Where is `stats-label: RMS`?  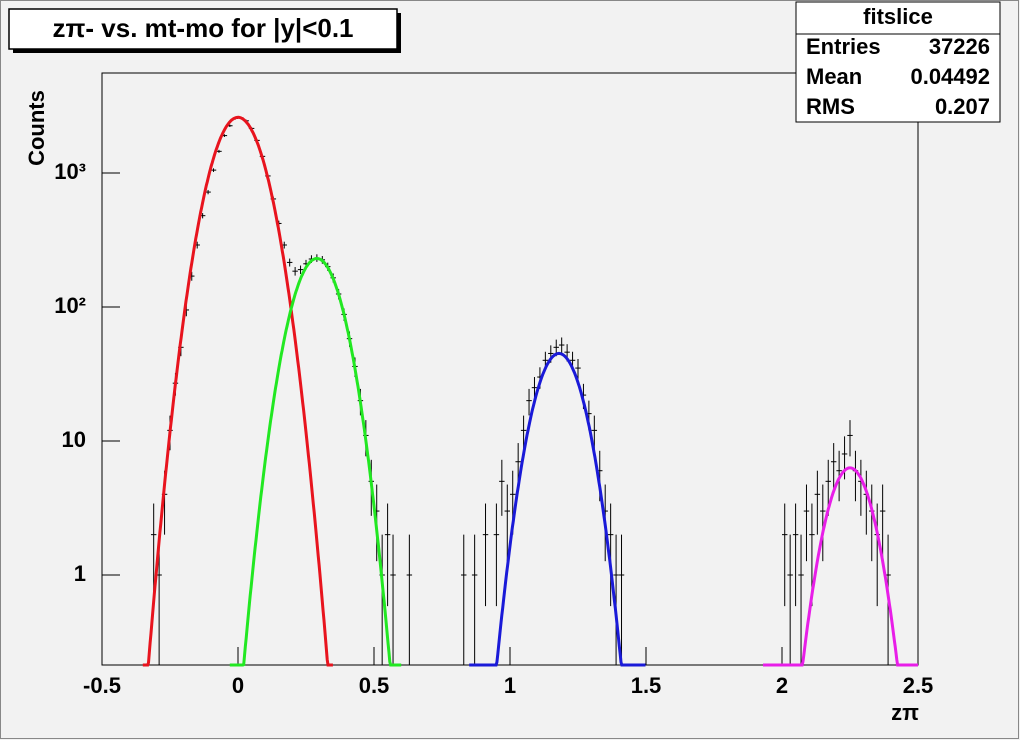 stats-label: RMS is located at coordinates (830, 106).